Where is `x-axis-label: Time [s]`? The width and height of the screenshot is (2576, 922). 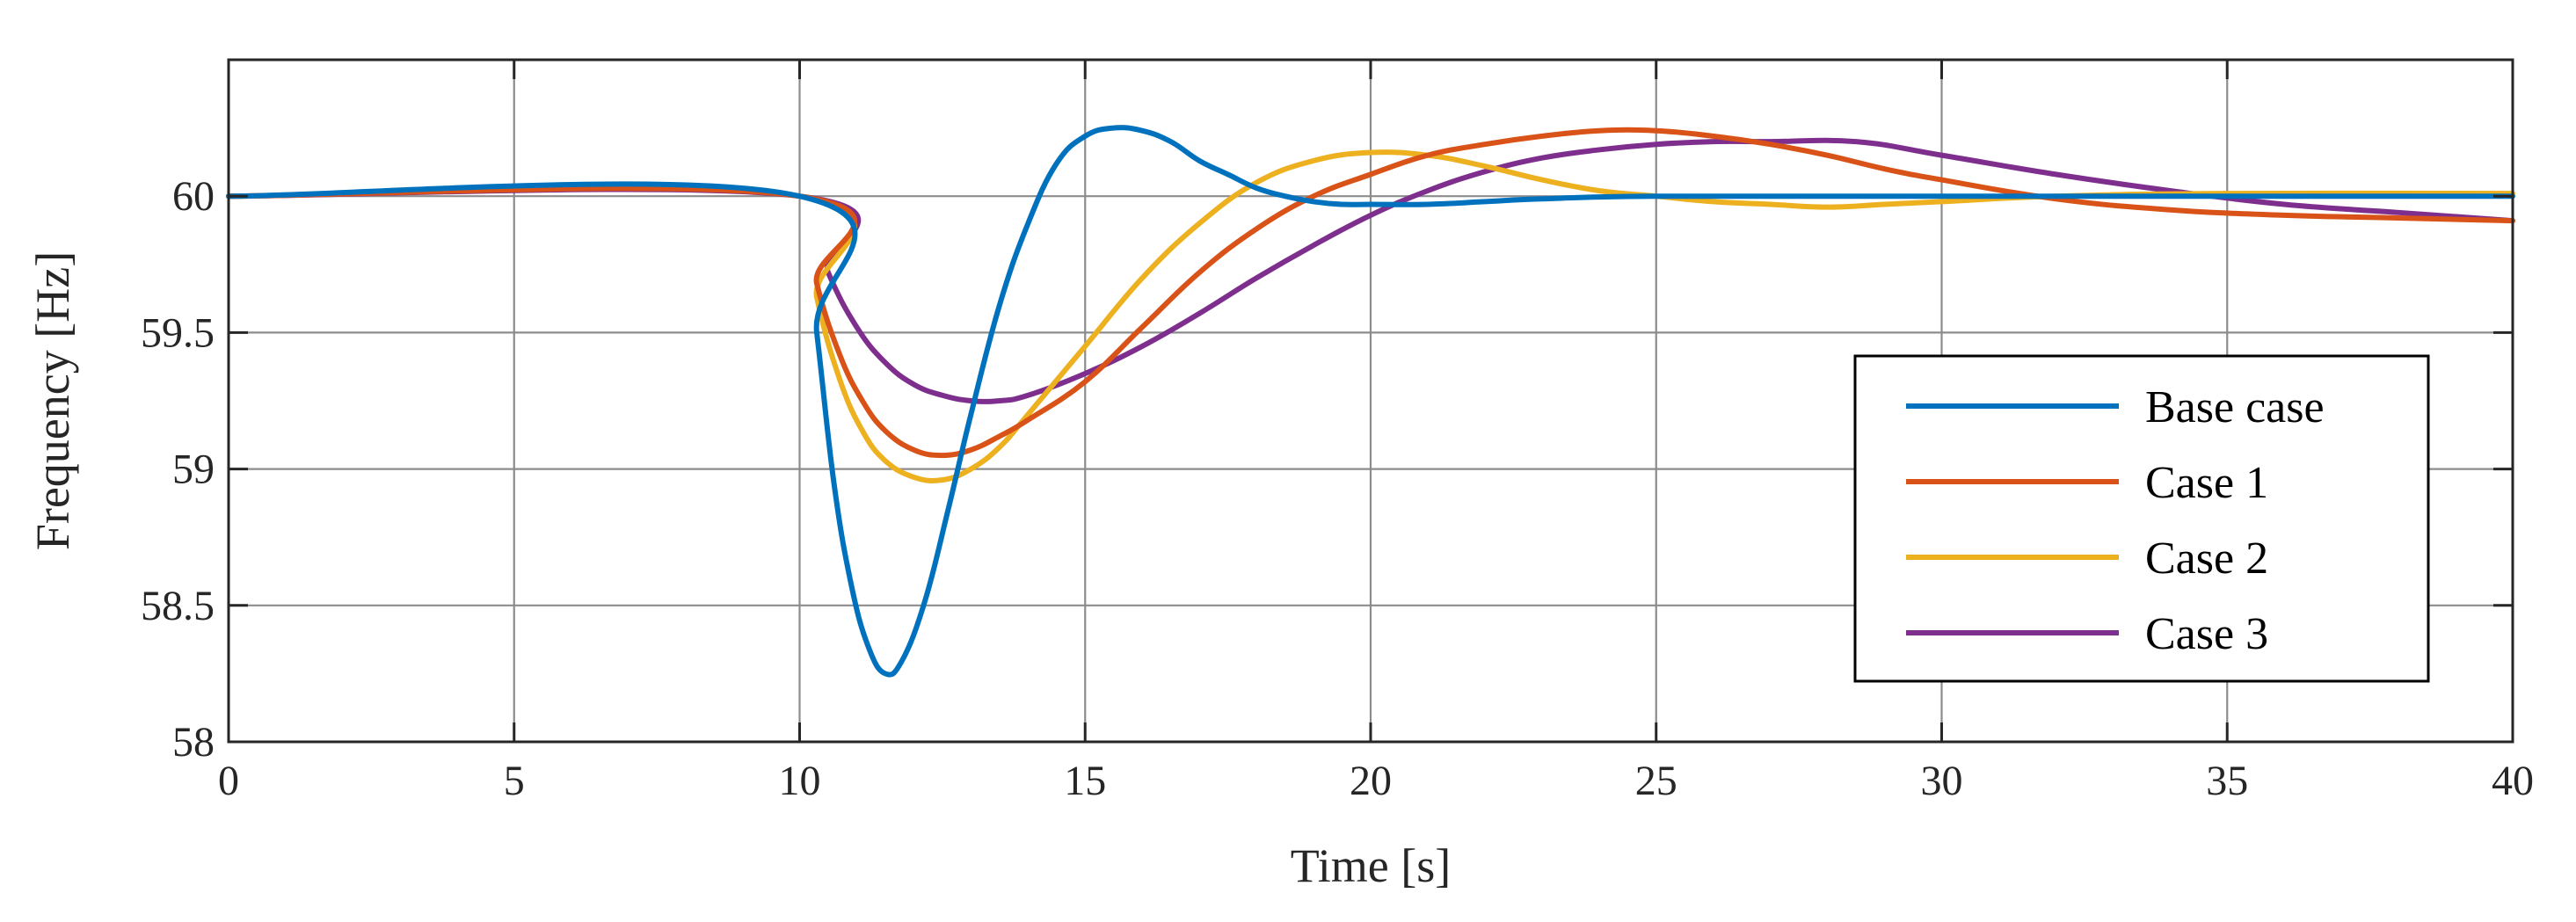
x-axis-label: Time [s] is located at coordinates (1371, 865).